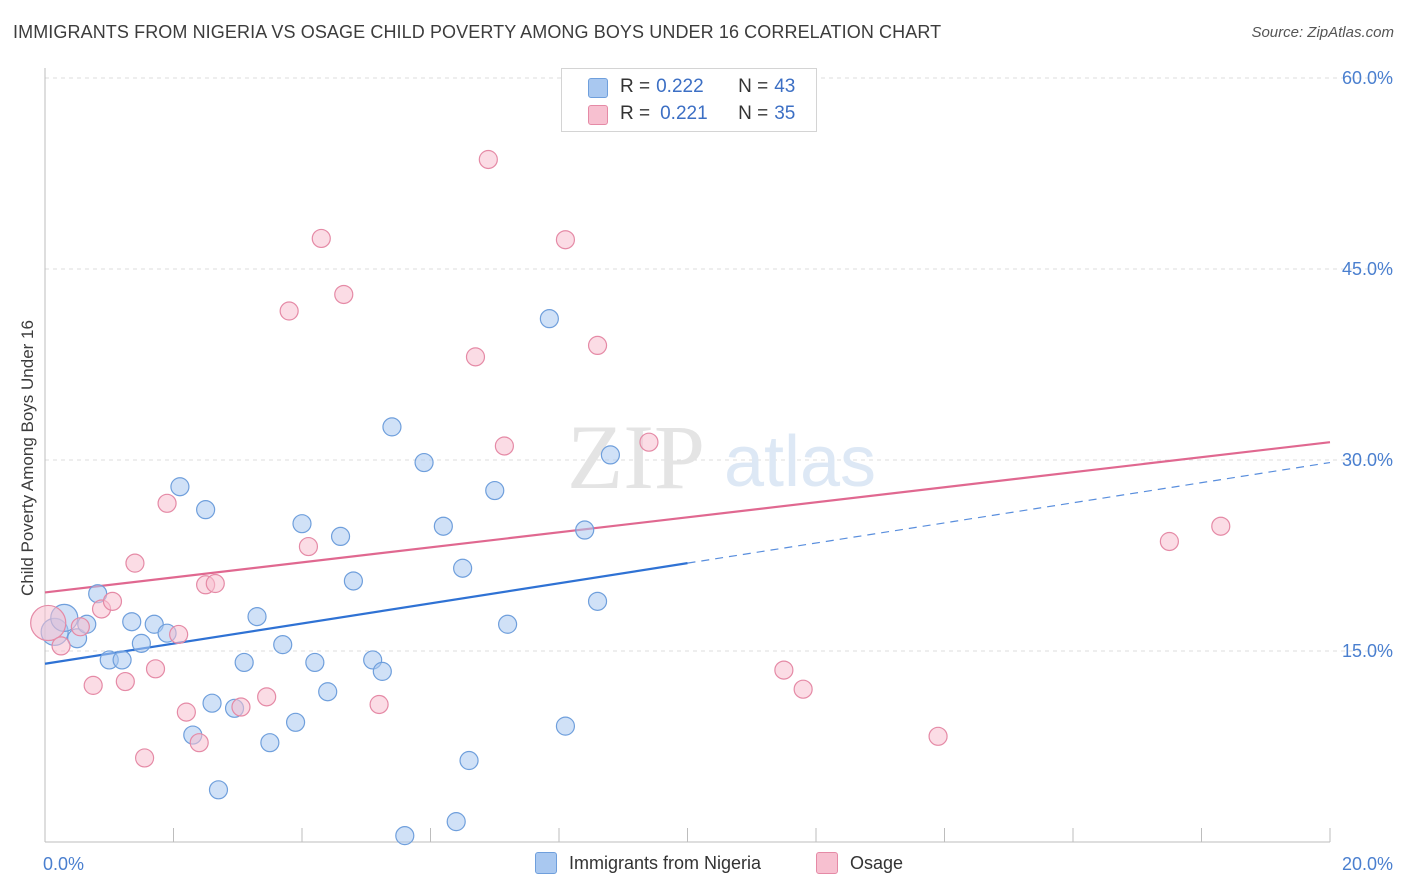  Describe the element at coordinates (1367, 460) in the screenshot. I see `y-tick-label: 30.0%` at that location.